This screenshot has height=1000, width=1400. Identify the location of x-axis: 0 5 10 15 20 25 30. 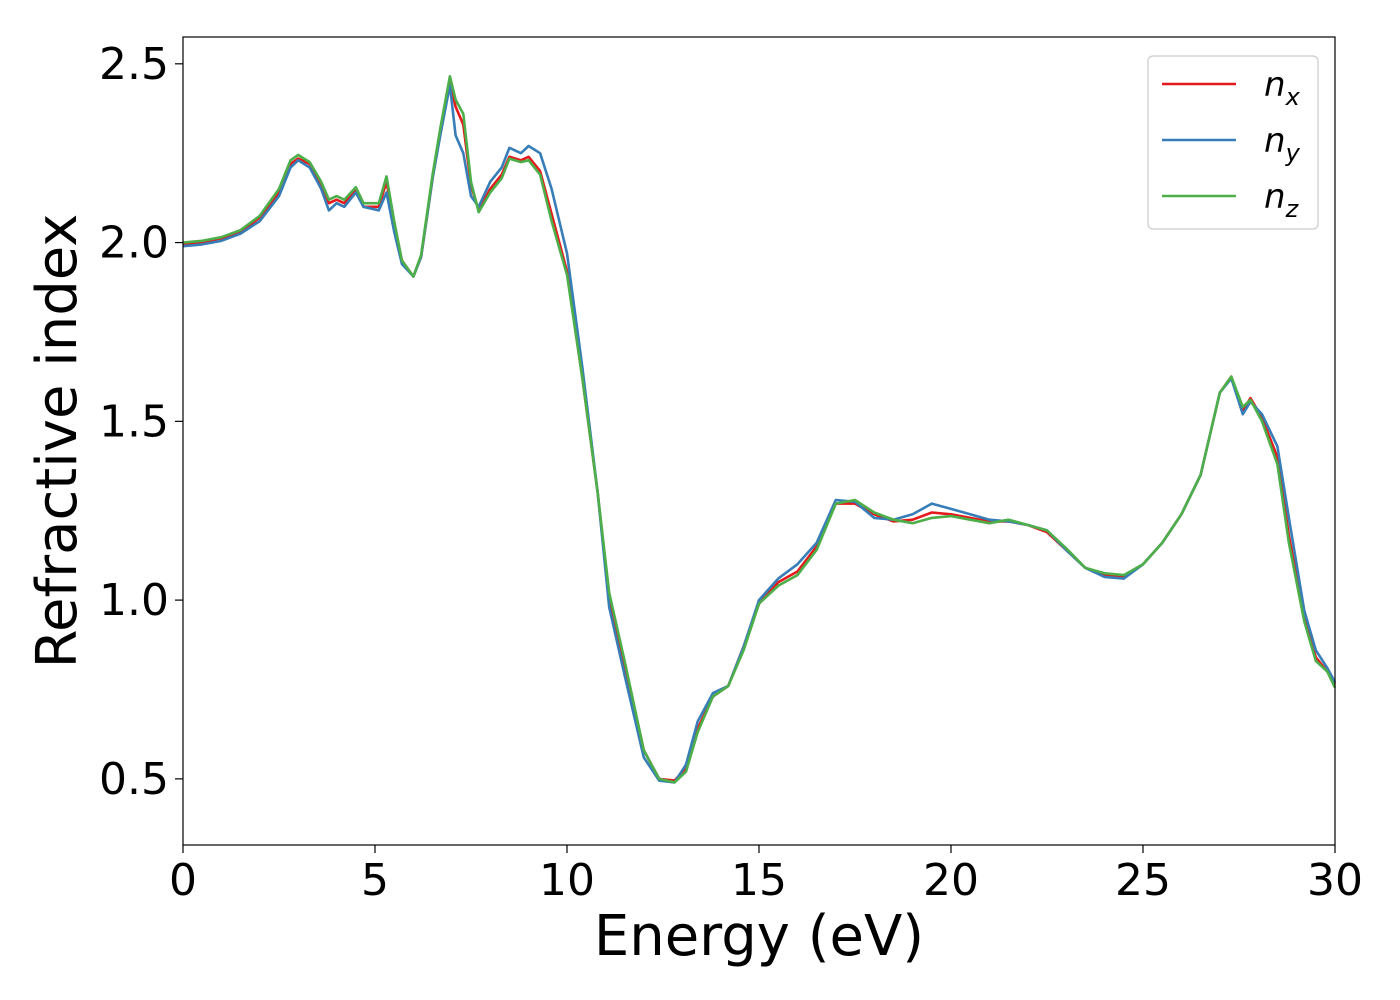
(766, 875).